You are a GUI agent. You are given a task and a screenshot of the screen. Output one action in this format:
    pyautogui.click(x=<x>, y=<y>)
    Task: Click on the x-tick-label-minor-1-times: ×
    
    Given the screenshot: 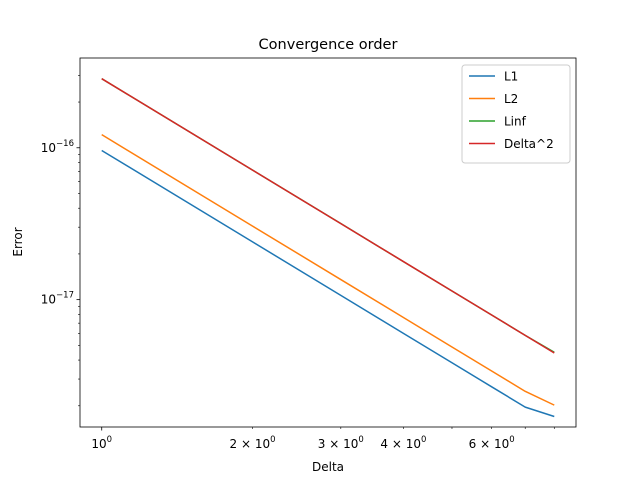 What is the action you would take?
    pyautogui.click(x=334, y=444)
    